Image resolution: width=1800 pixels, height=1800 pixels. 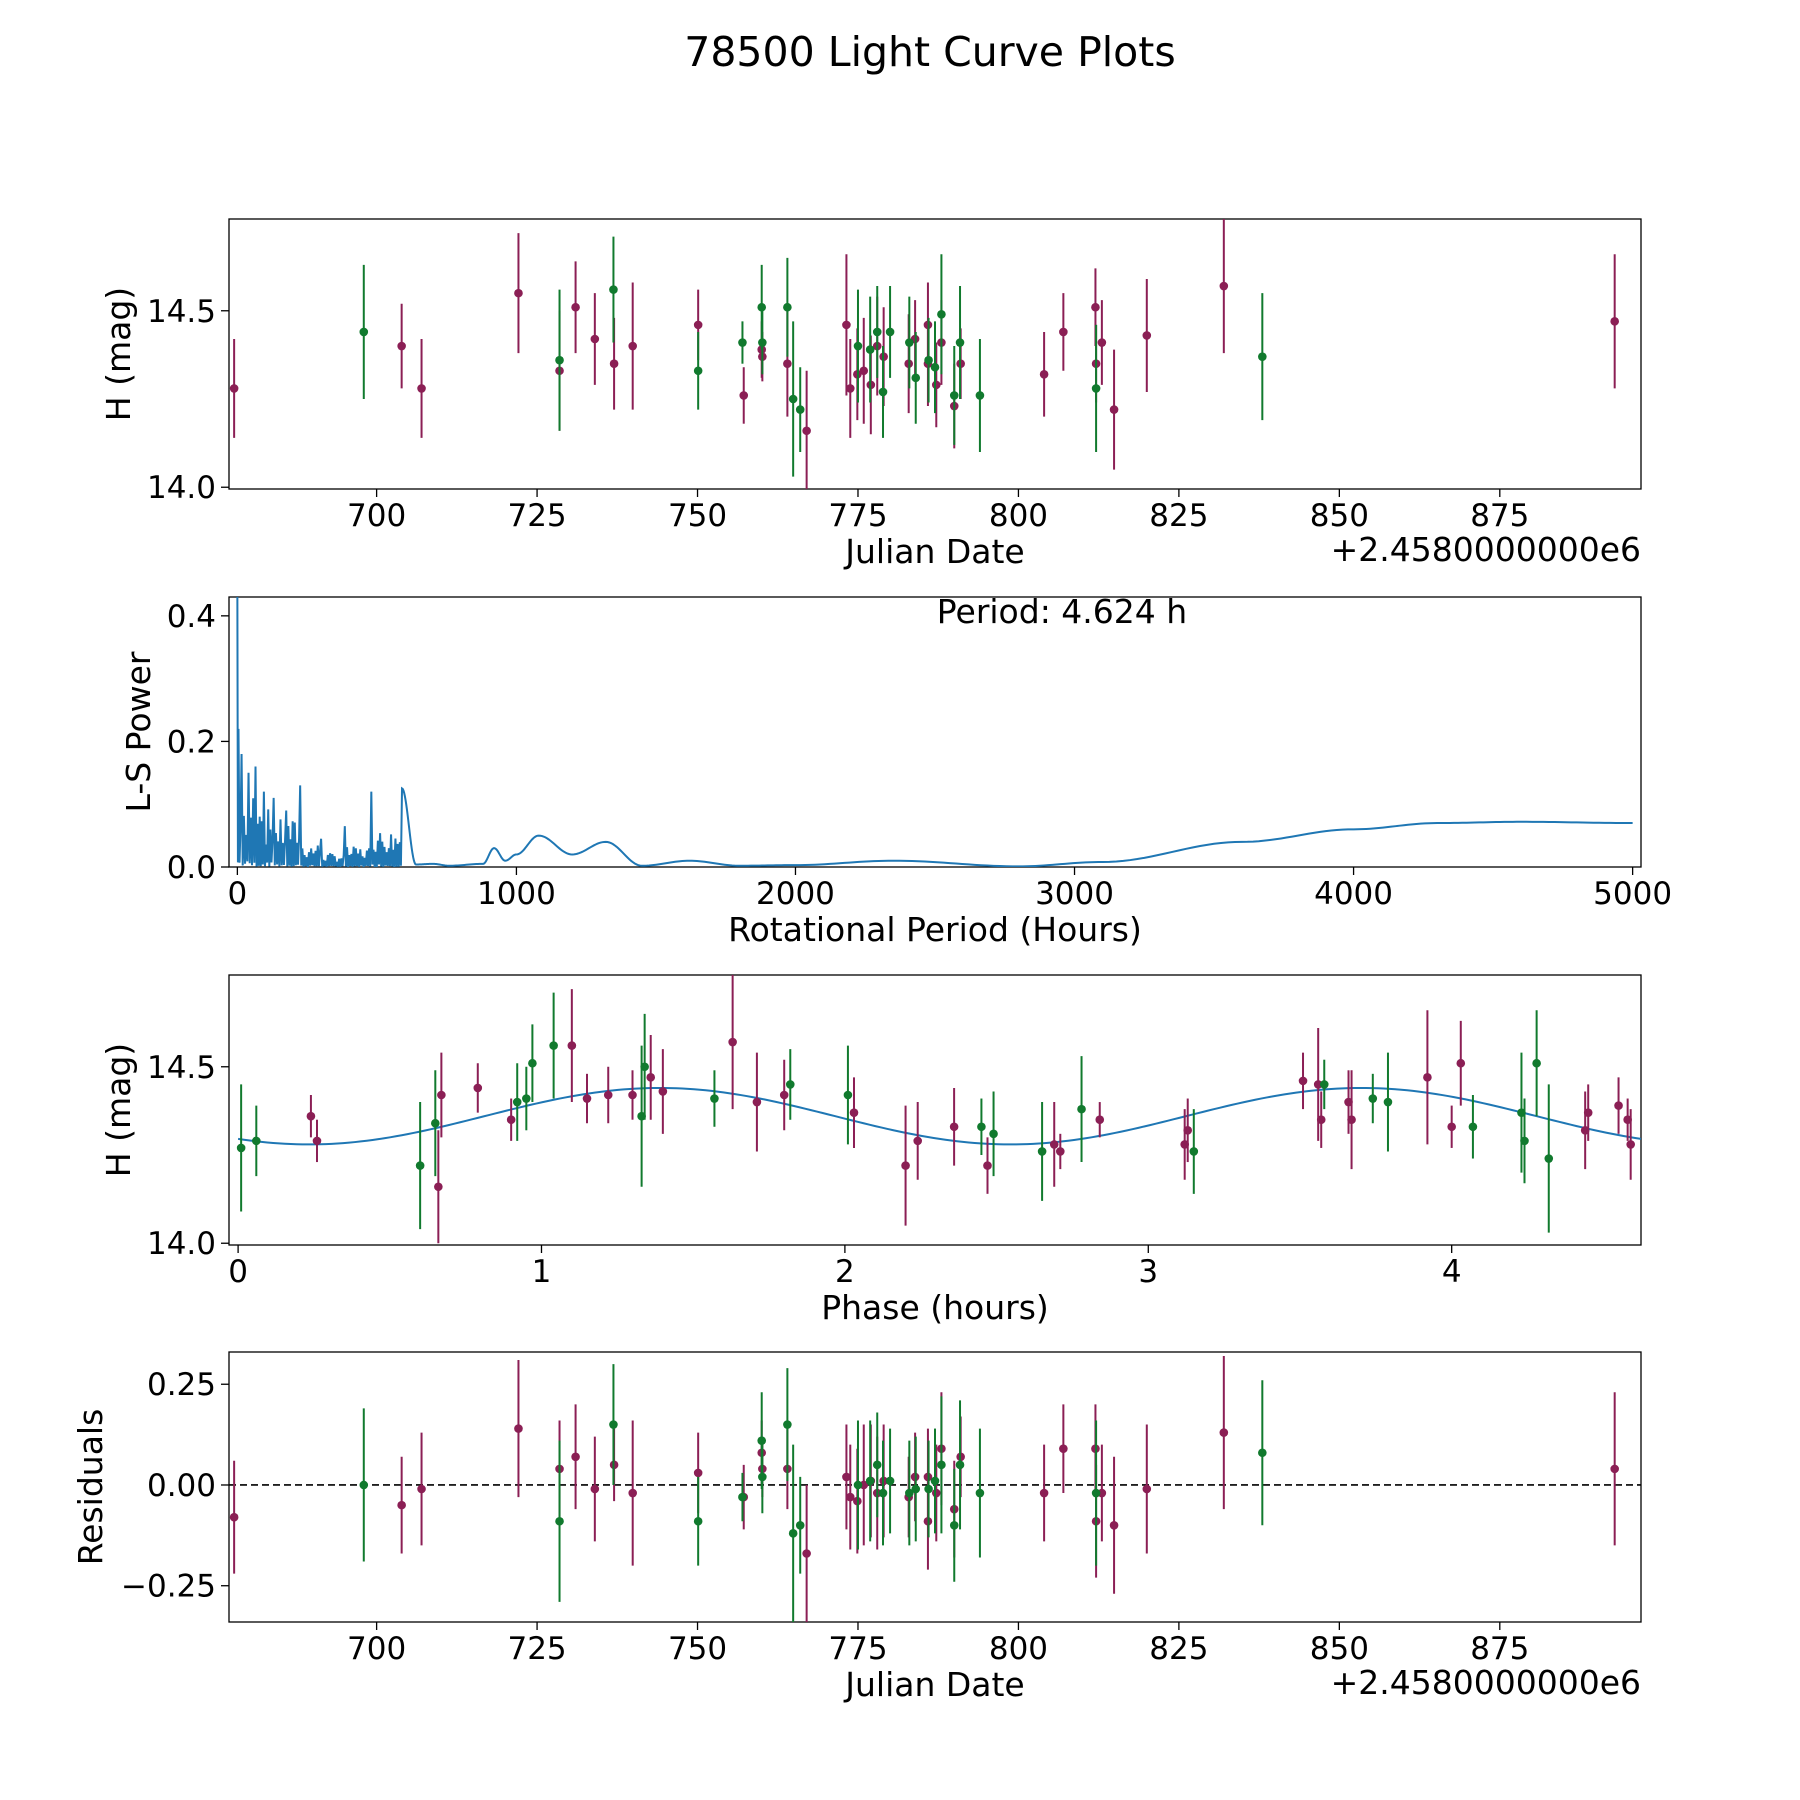 What do you see at coordinates (191, 617) in the screenshot?
I see `y-tick-label: 0.4` at bounding box center [191, 617].